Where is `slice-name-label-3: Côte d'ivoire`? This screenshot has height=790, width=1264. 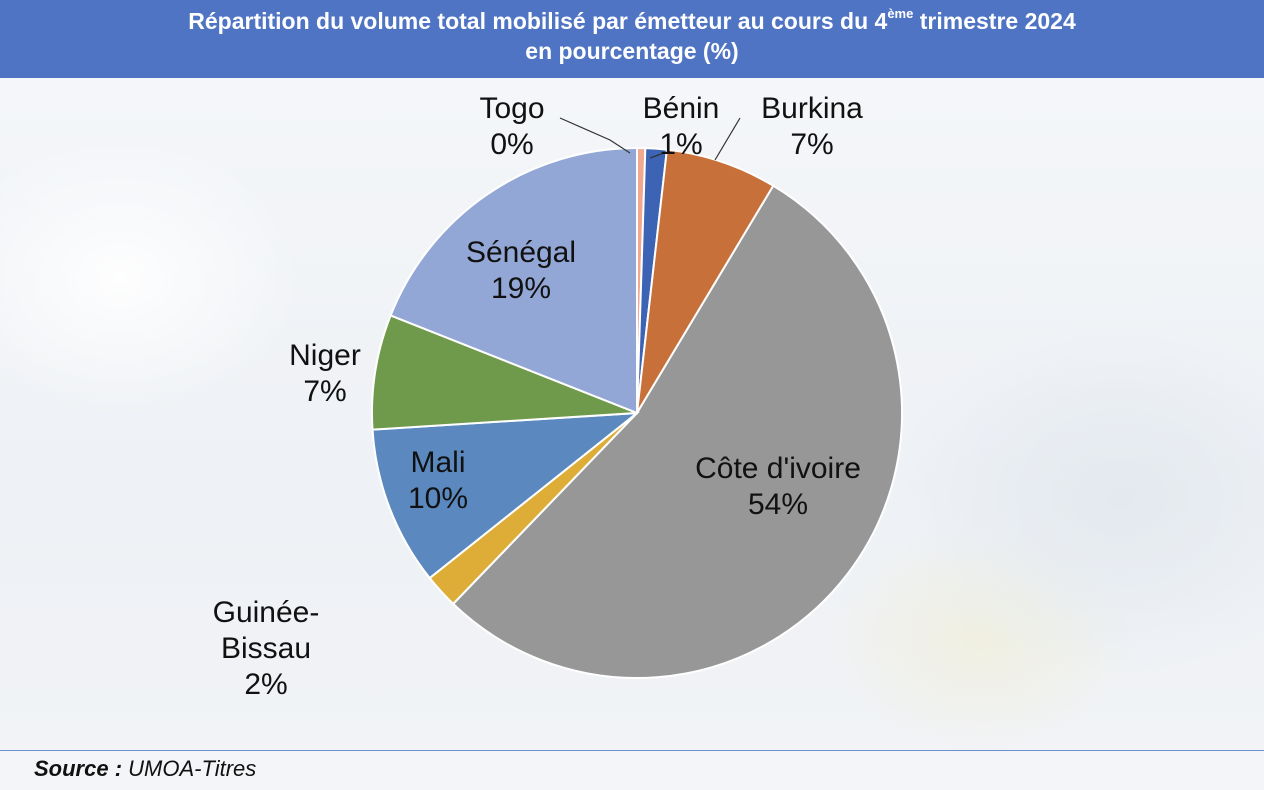 slice-name-label-3: Côte d'ivoire is located at coordinates (778, 468).